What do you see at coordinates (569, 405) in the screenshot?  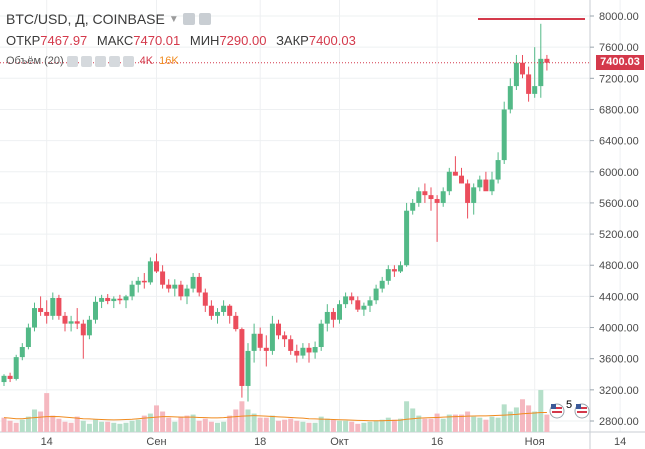 I see `events-count: 5` at bounding box center [569, 405].